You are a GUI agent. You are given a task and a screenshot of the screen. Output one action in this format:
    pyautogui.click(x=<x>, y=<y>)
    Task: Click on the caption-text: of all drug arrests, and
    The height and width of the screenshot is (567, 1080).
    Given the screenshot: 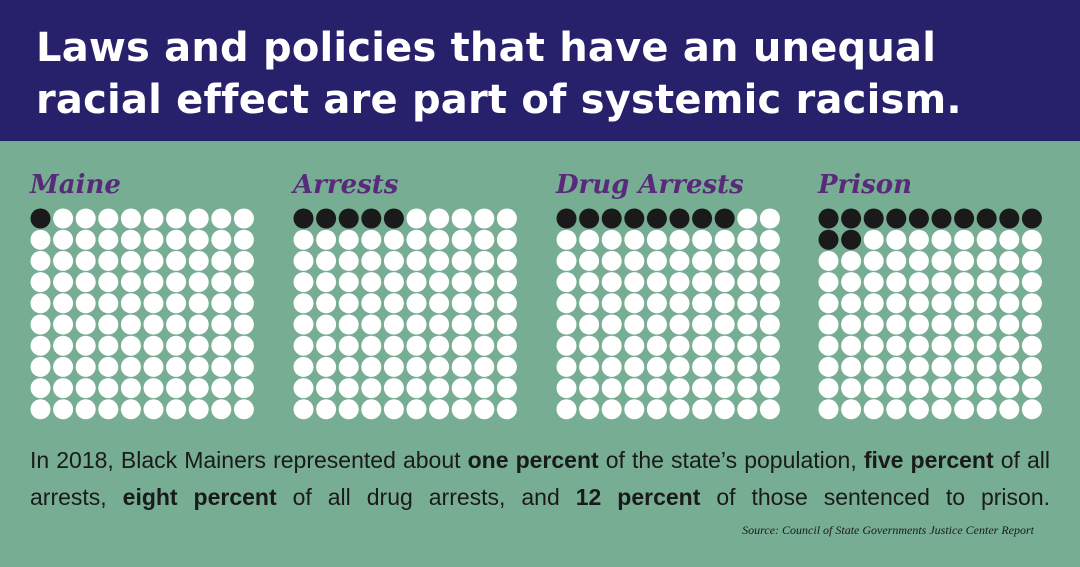 What is the action you would take?
    pyautogui.click(x=426, y=497)
    